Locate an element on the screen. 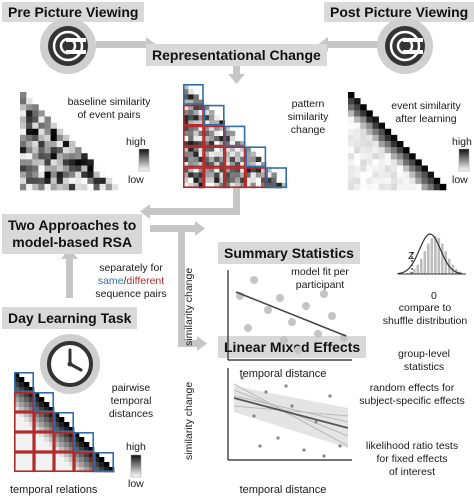  eye-scan-icon-post is located at coordinates (405, 46).